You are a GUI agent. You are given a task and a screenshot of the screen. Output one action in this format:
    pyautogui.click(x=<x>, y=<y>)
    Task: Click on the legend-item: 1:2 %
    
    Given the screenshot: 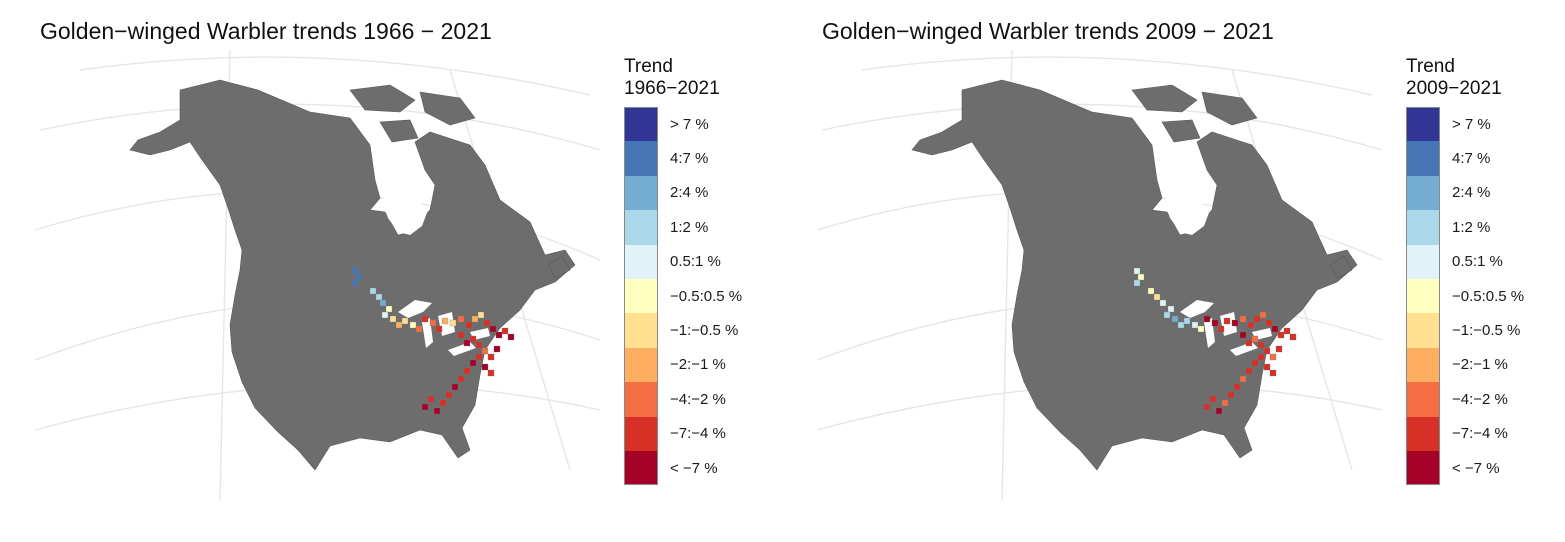 What is the action you would take?
    pyautogui.click(x=683, y=227)
    